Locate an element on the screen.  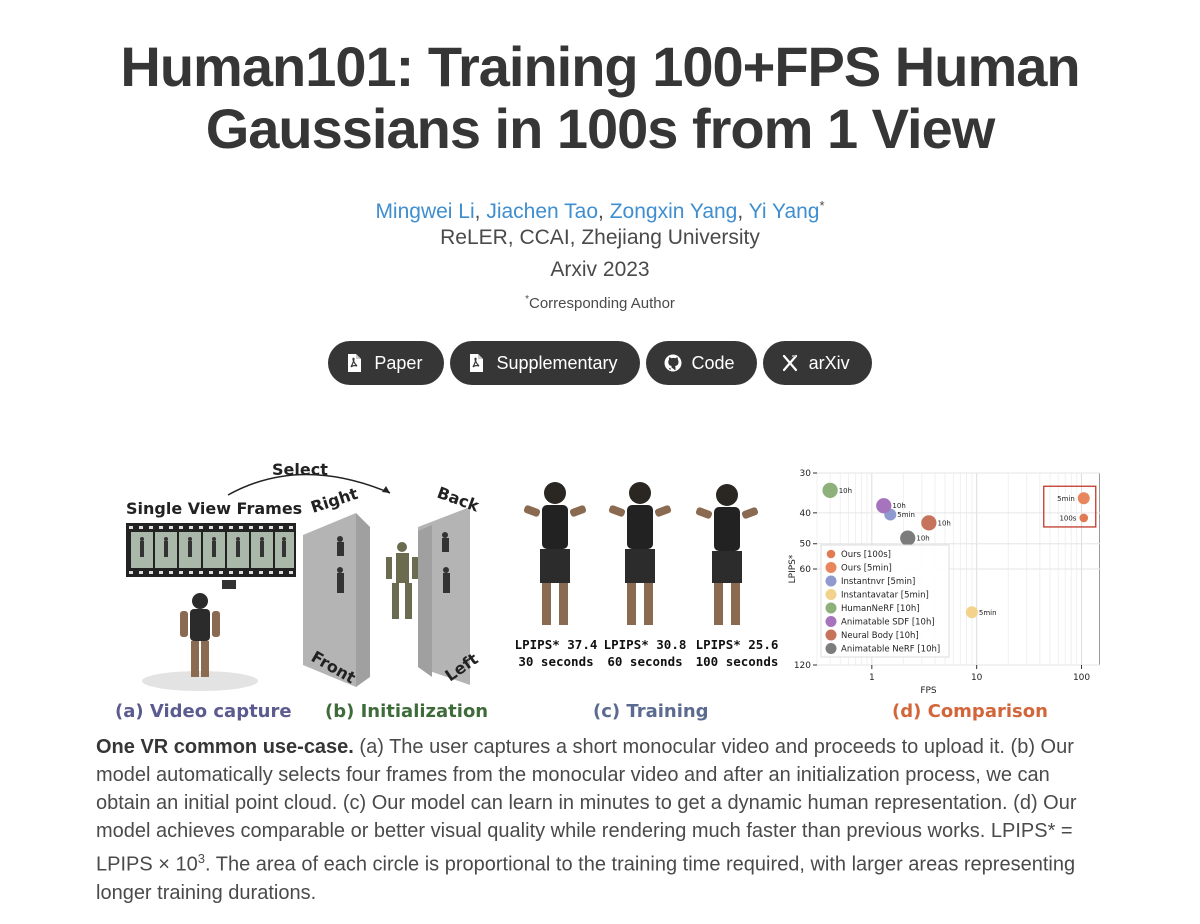
x-tick-label: 1 is located at coordinates (872, 678).